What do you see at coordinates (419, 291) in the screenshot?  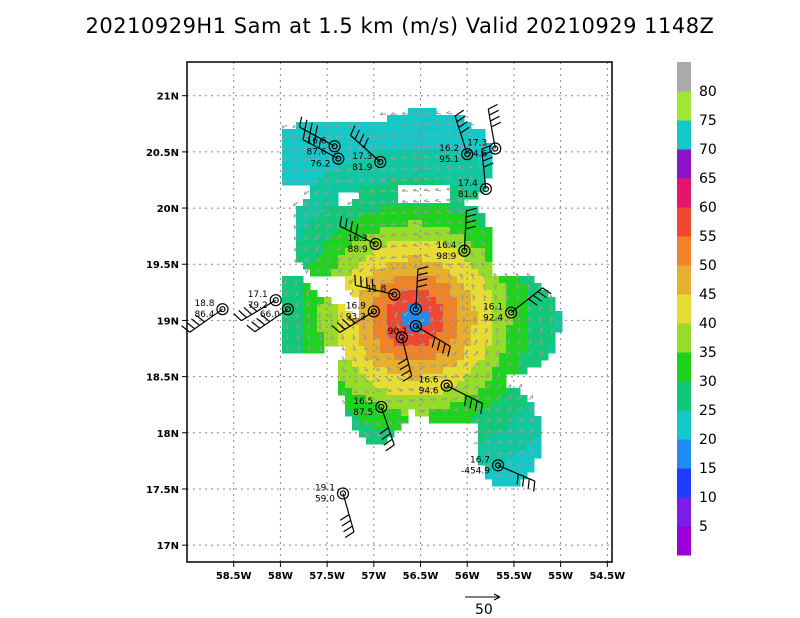 I see `observation-marker` at bounding box center [419, 291].